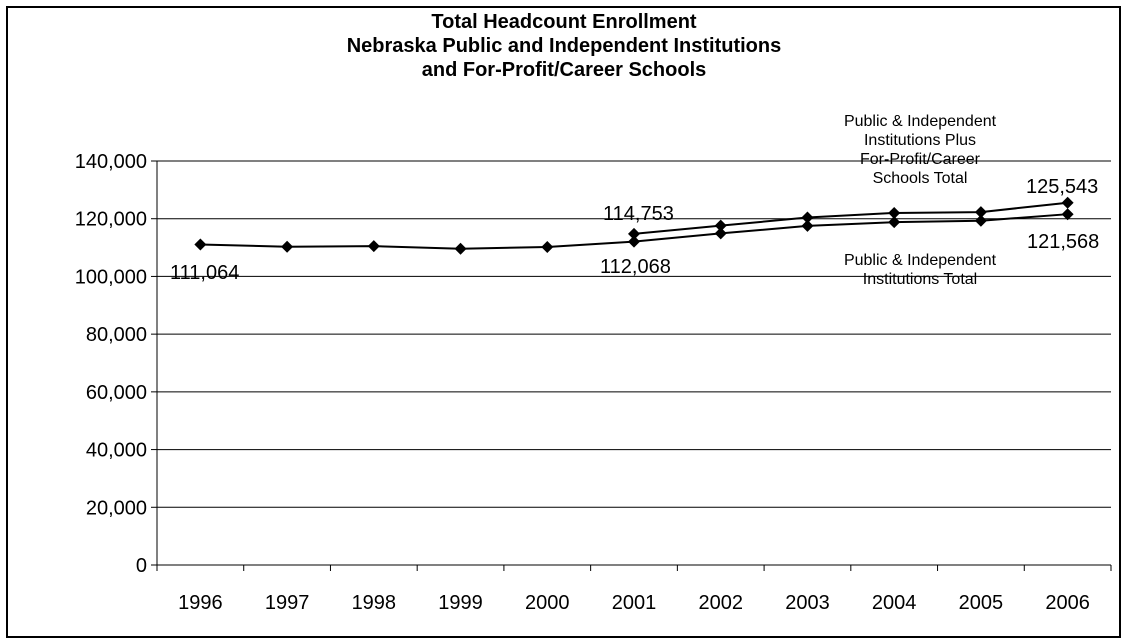 This screenshot has width=1128, height=644. What do you see at coordinates (547, 603) in the screenshot?
I see `x-tick-label-2000: 2000` at bounding box center [547, 603].